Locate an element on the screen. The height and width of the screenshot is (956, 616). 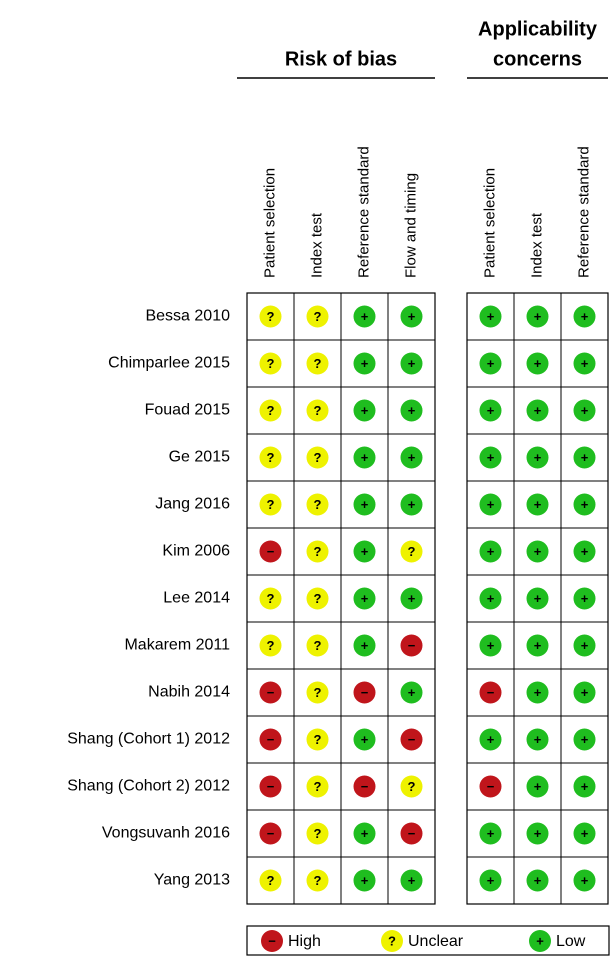
study-name: Shang (Cohort 1) 2012 is located at coordinates (148, 739).